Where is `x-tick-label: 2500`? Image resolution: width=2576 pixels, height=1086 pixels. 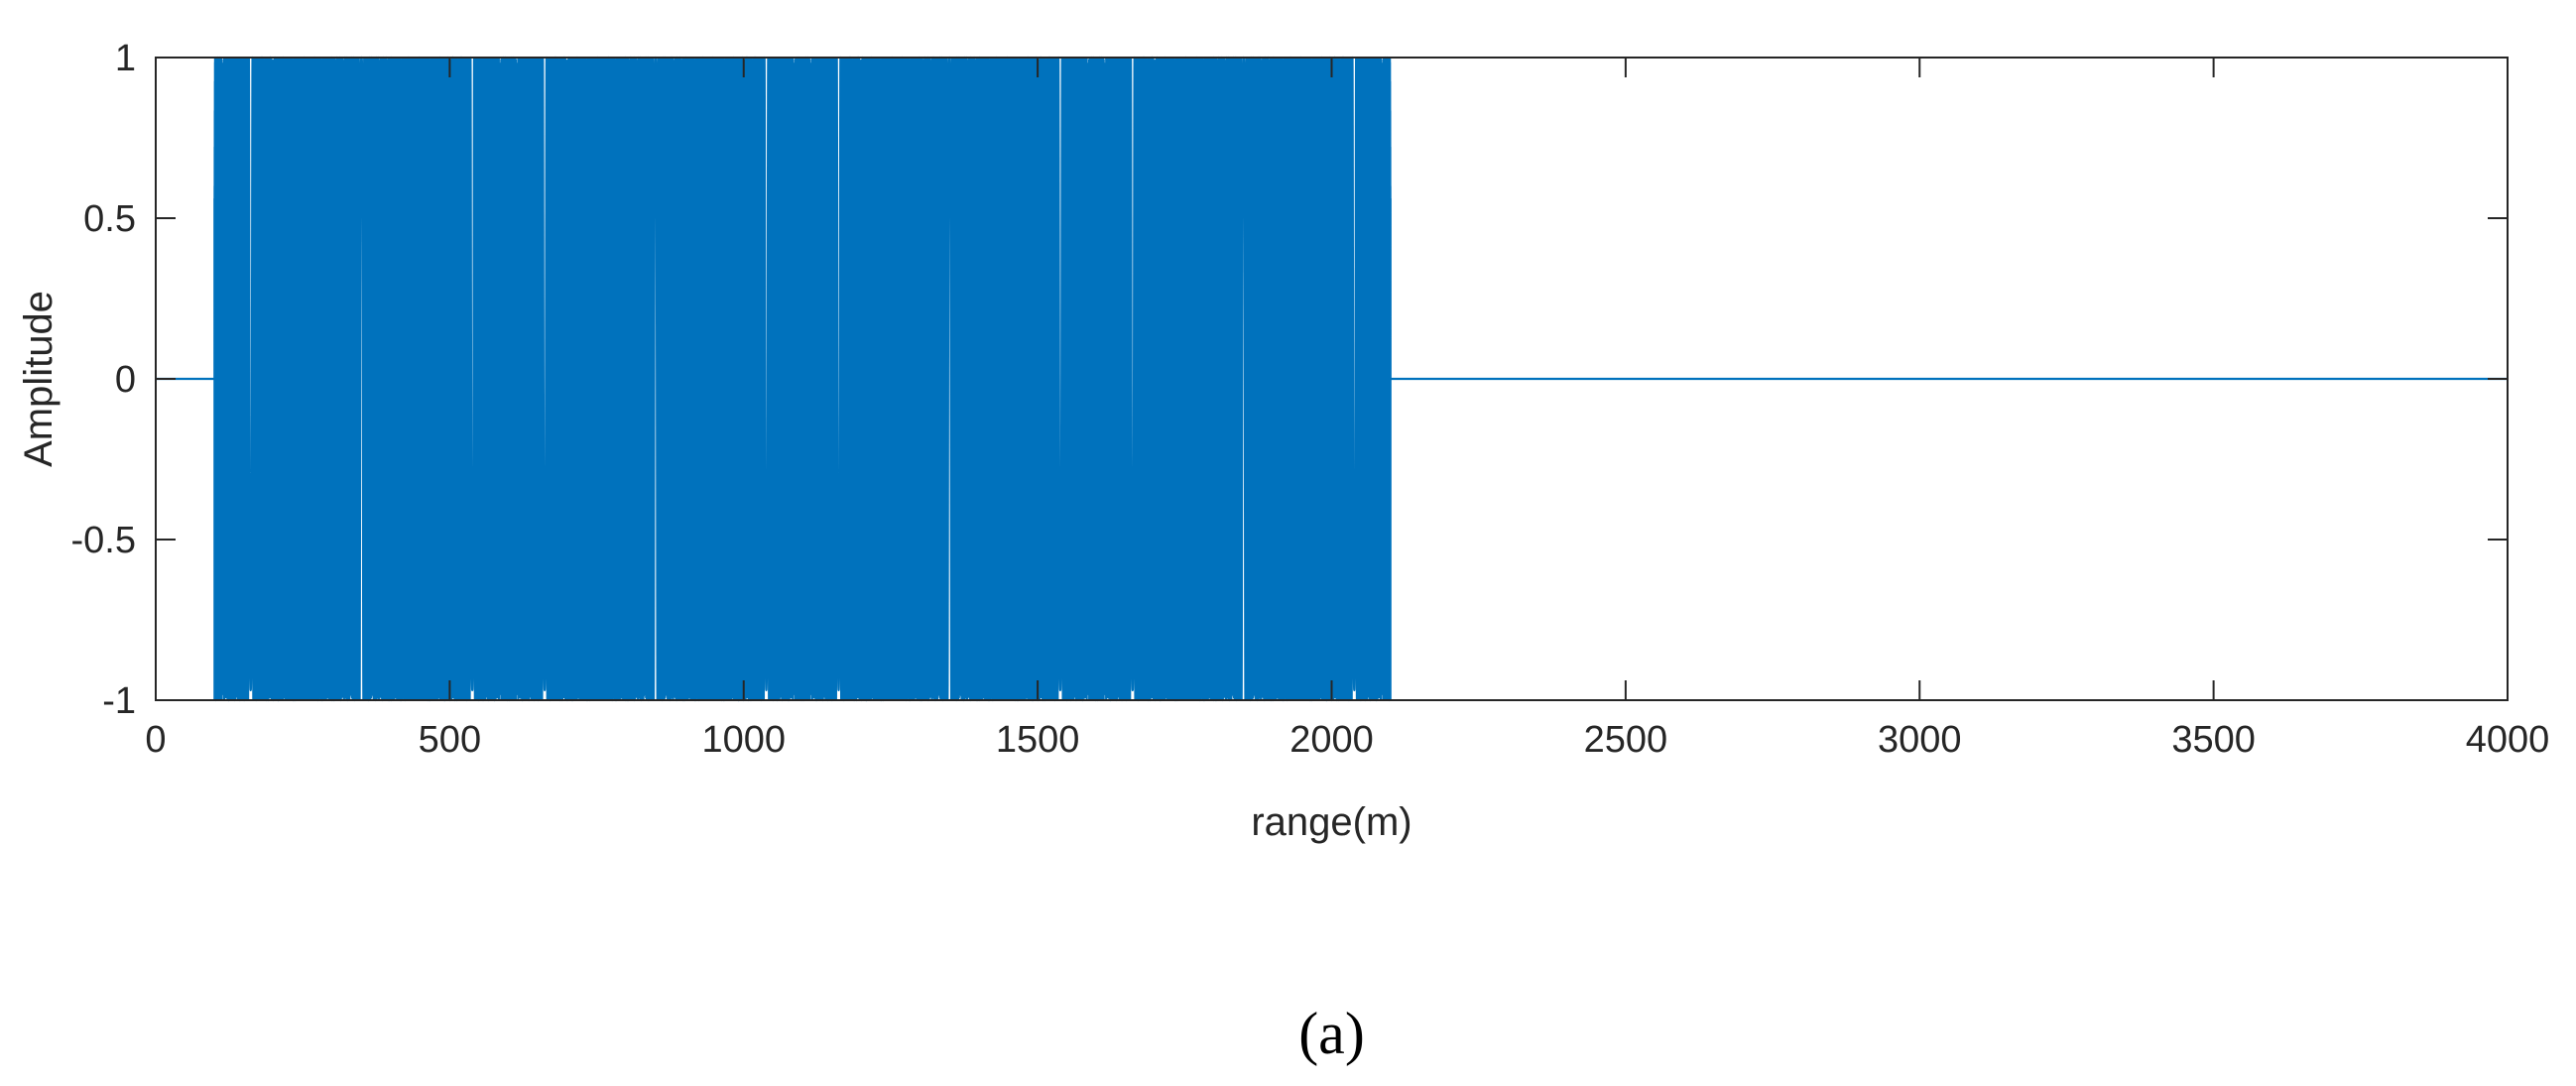 x-tick-label: 2500 is located at coordinates (1626, 740).